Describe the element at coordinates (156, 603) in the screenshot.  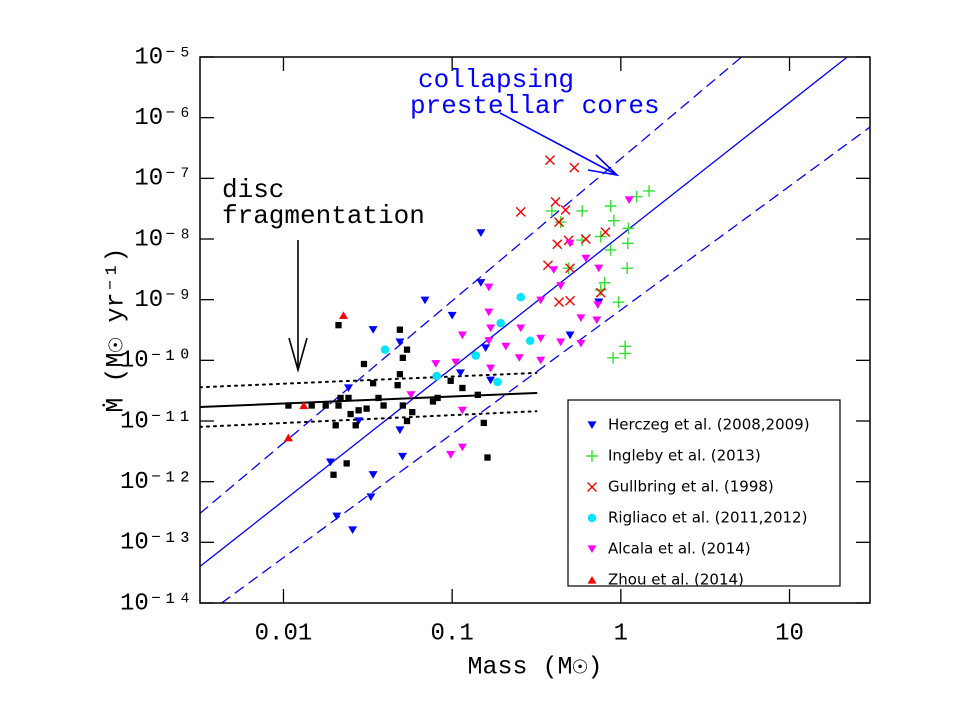
I see `y-tick-label: 10⁻¹⁴` at that location.